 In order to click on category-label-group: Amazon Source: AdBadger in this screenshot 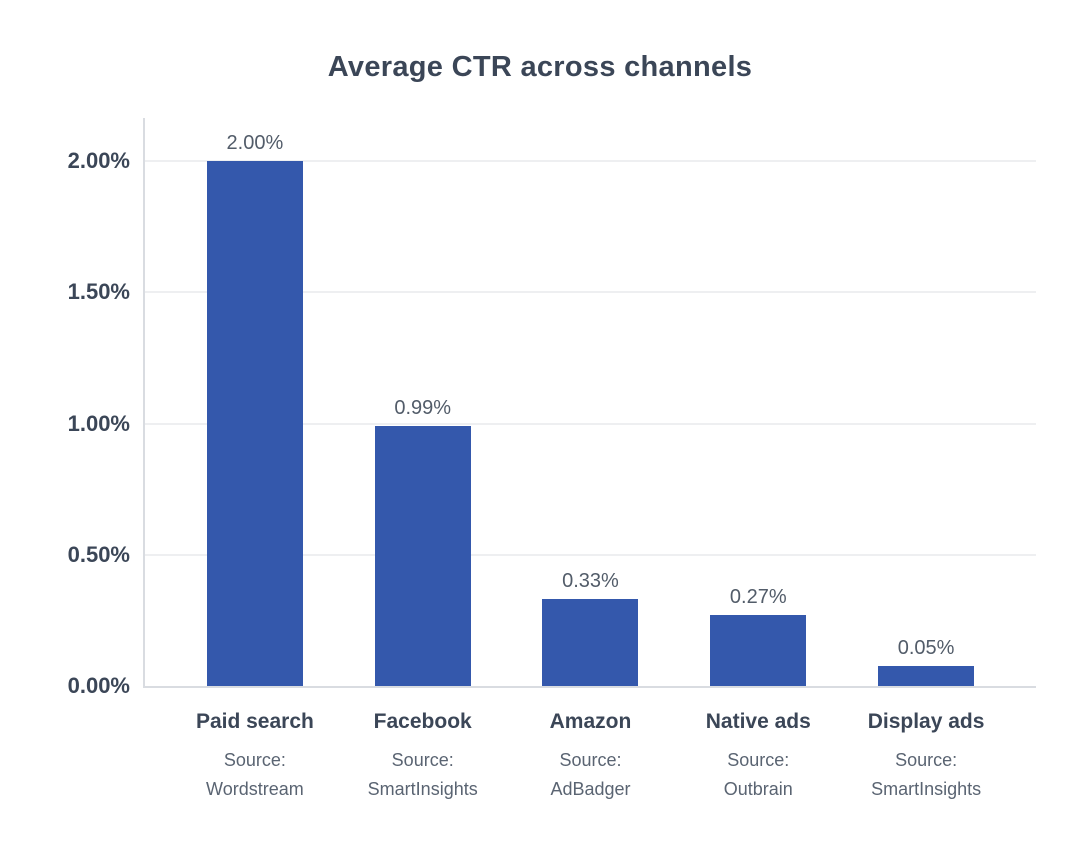, I will do `click(591, 756)`.